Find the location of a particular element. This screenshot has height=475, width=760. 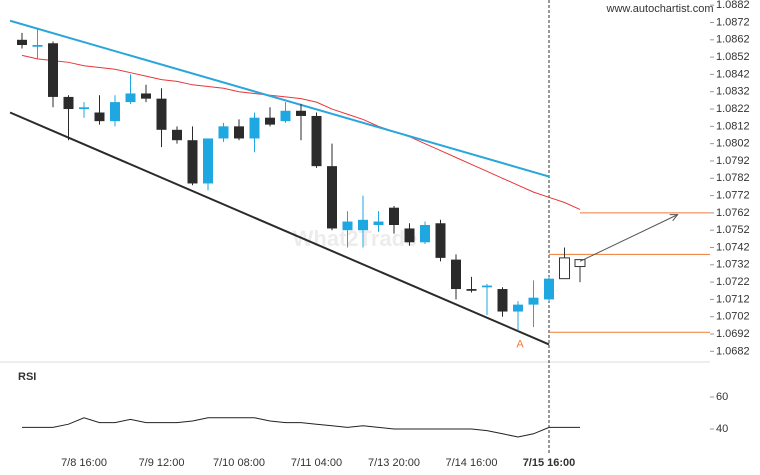

watermark: What2Trade is located at coordinates (355, 238).